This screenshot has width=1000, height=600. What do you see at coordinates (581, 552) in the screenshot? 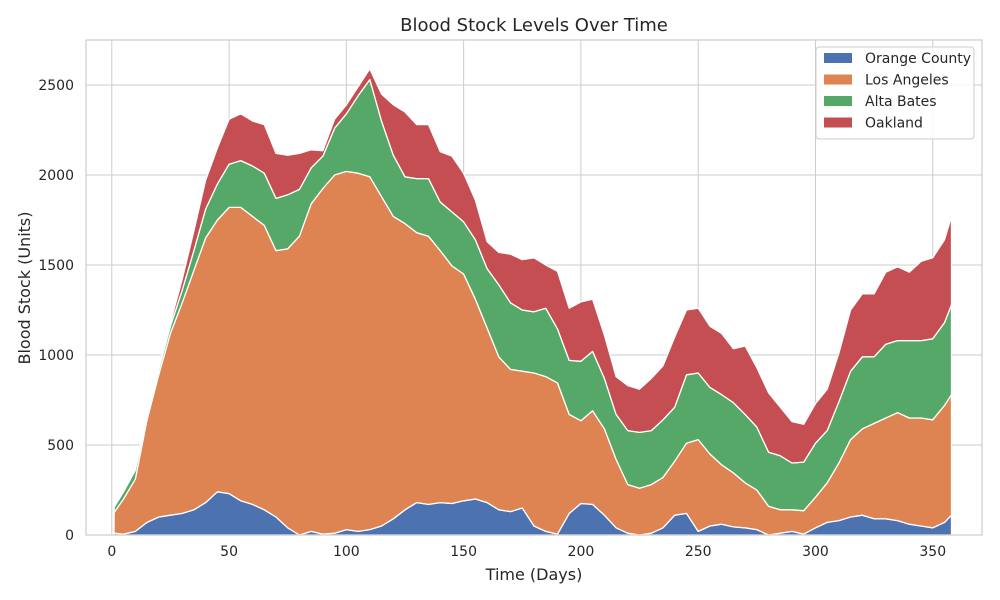
I see `x-tick-label: 200` at bounding box center [581, 552].